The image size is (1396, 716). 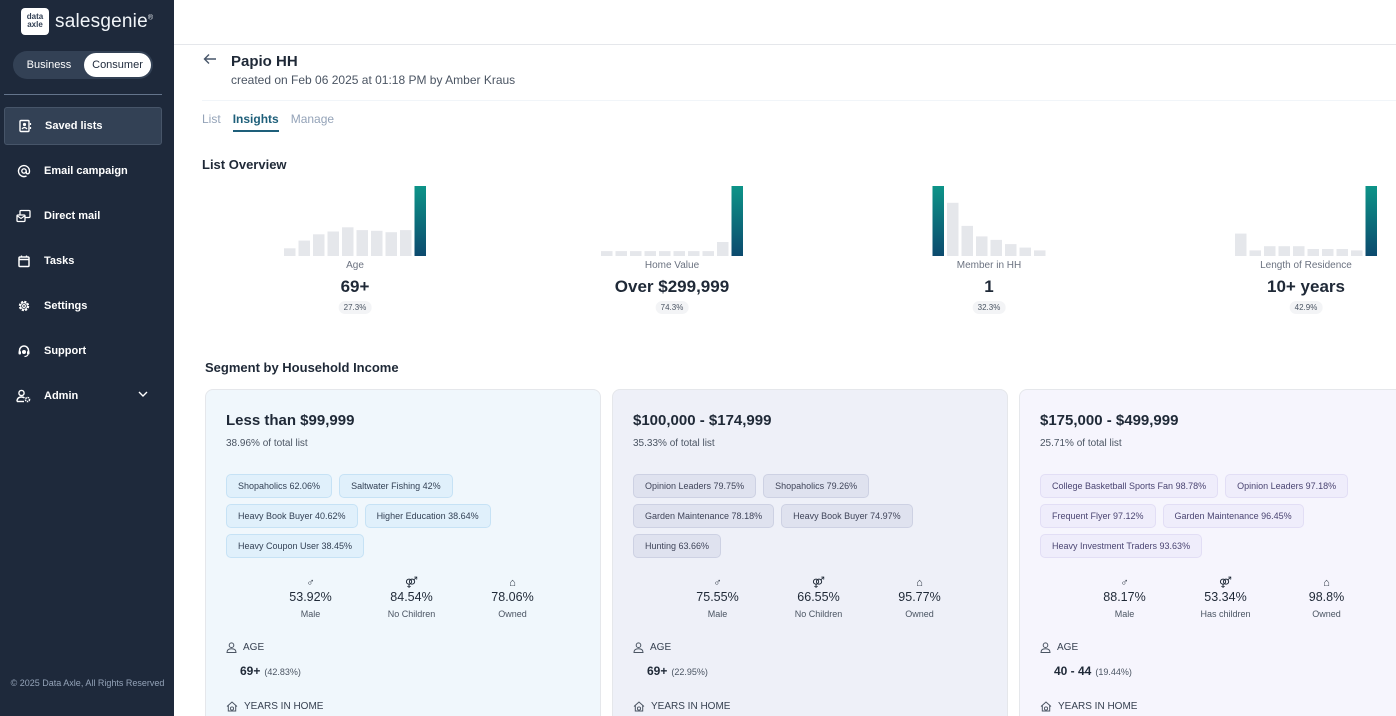 What do you see at coordinates (66, 306) in the screenshot?
I see `sidebar-item-label: Settings` at bounding box center [66, 306].